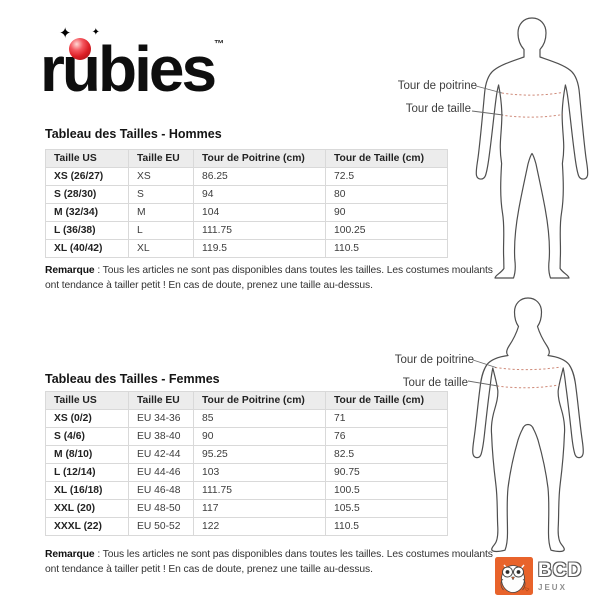 The width and height of the screenshot is (600, 600). What do you see at coordinates (386, 418) in the screenshot?
I see `table-cell: 71` at bounding box center [386, 418].